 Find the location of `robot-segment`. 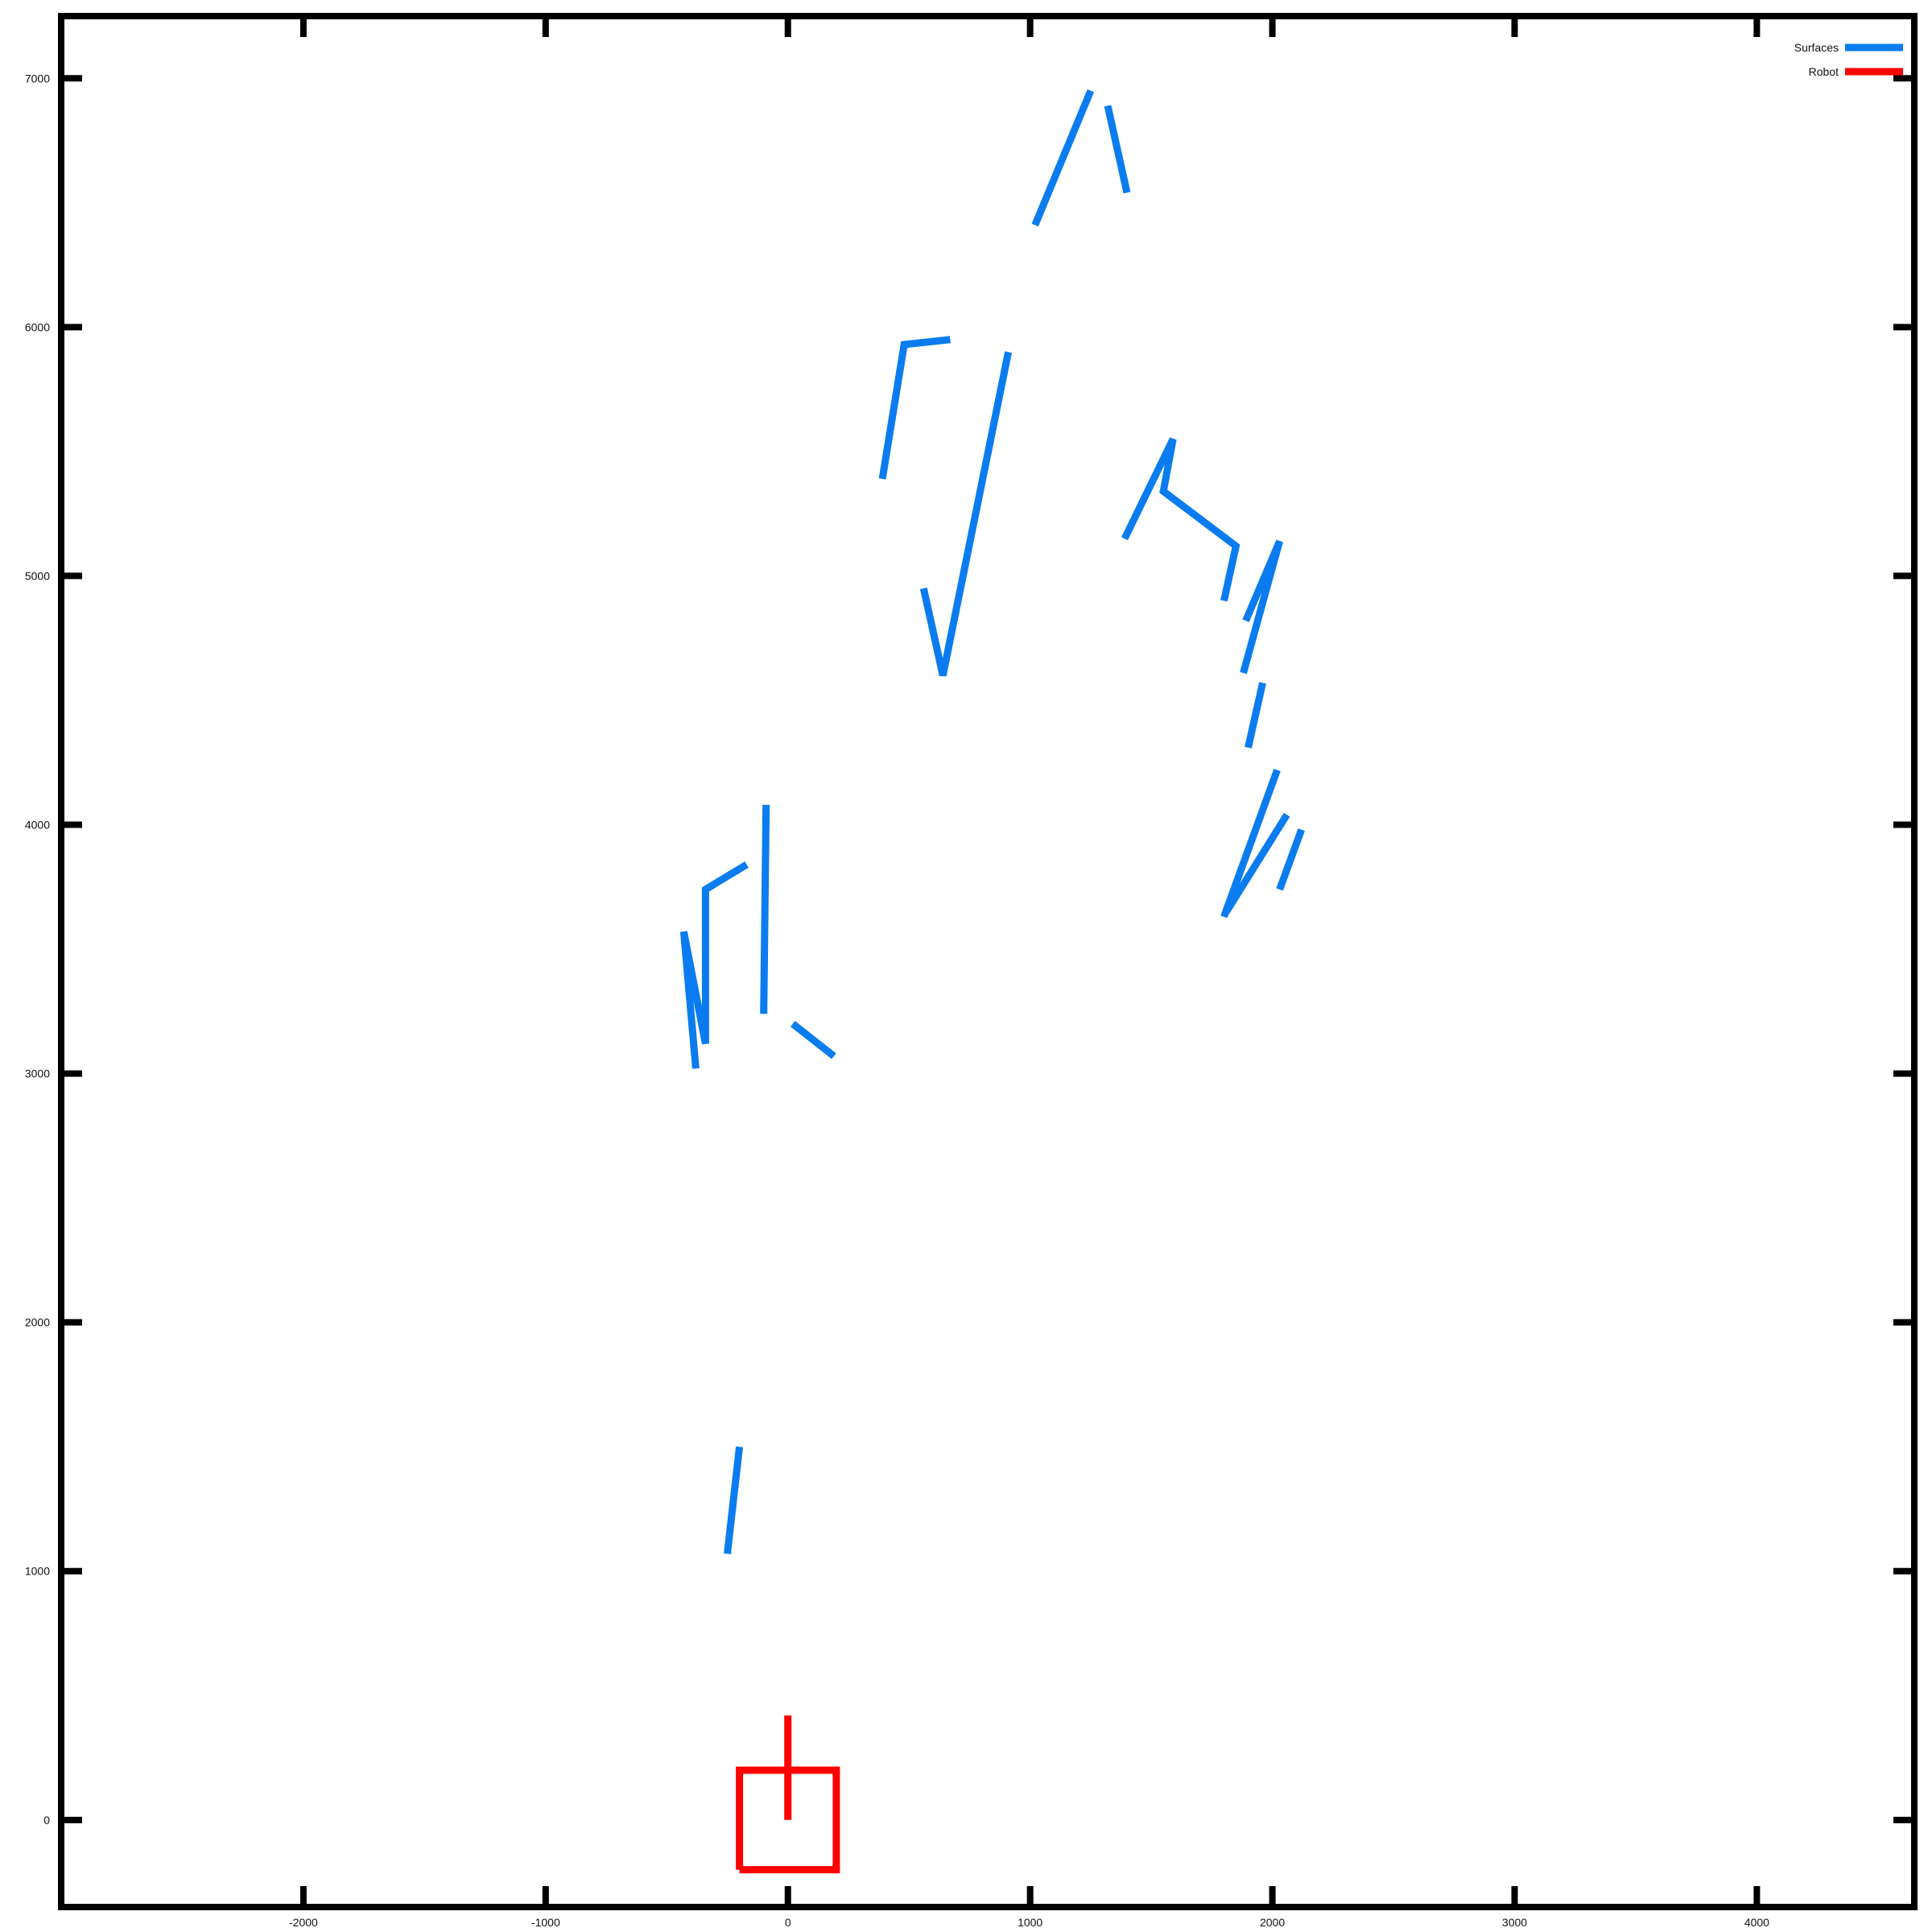

robot-segment is located at coordinates (788, 1820).